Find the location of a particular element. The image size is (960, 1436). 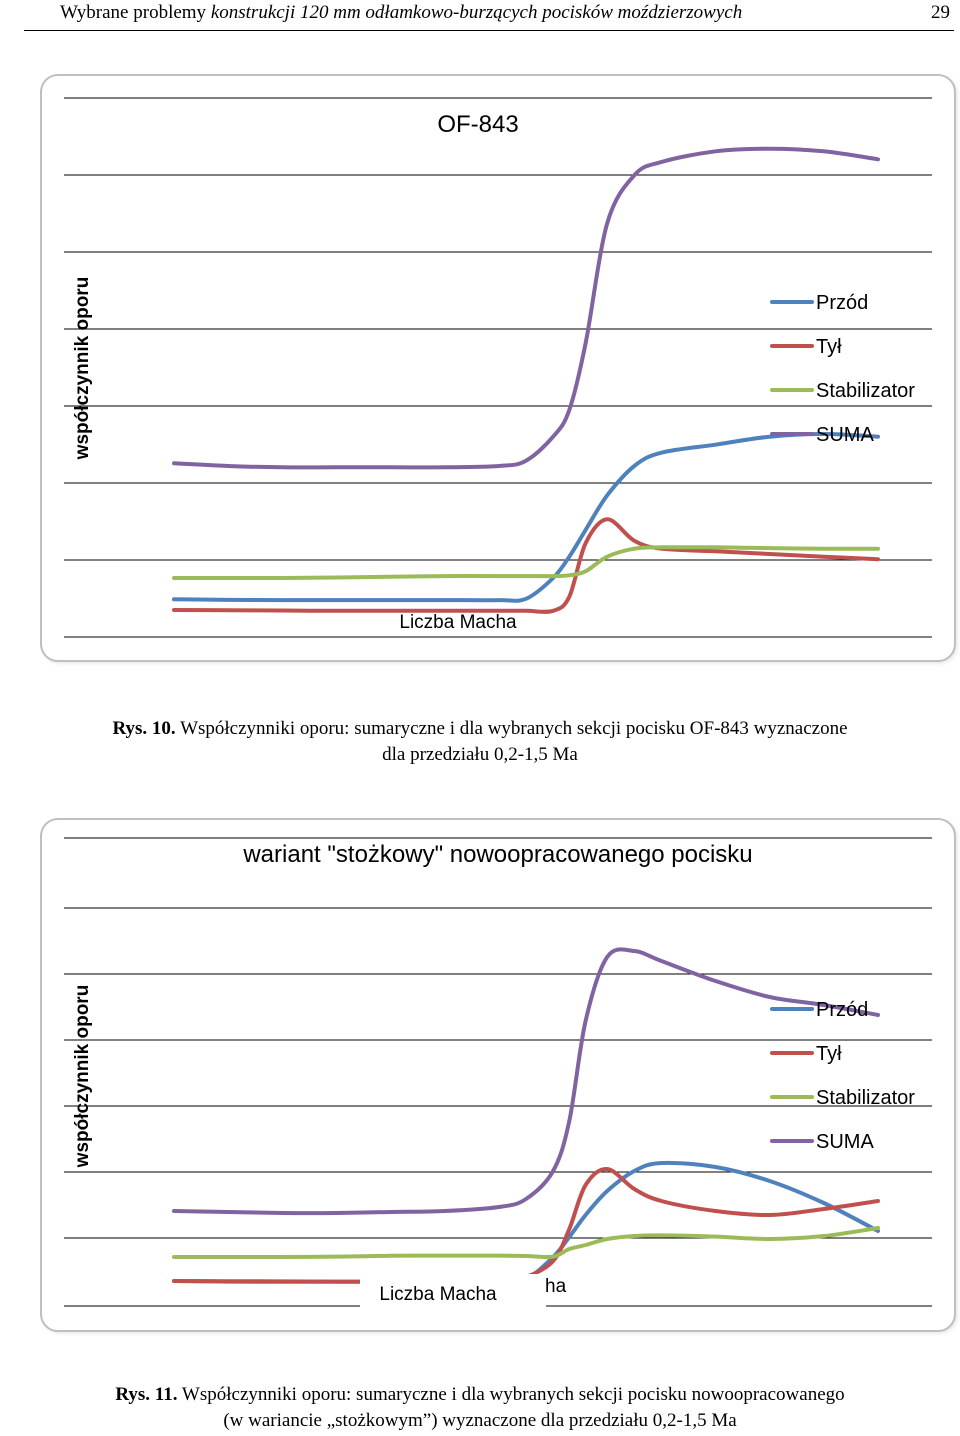

chart-2-legend-label: Tył is located at coordinates (829, 1054).